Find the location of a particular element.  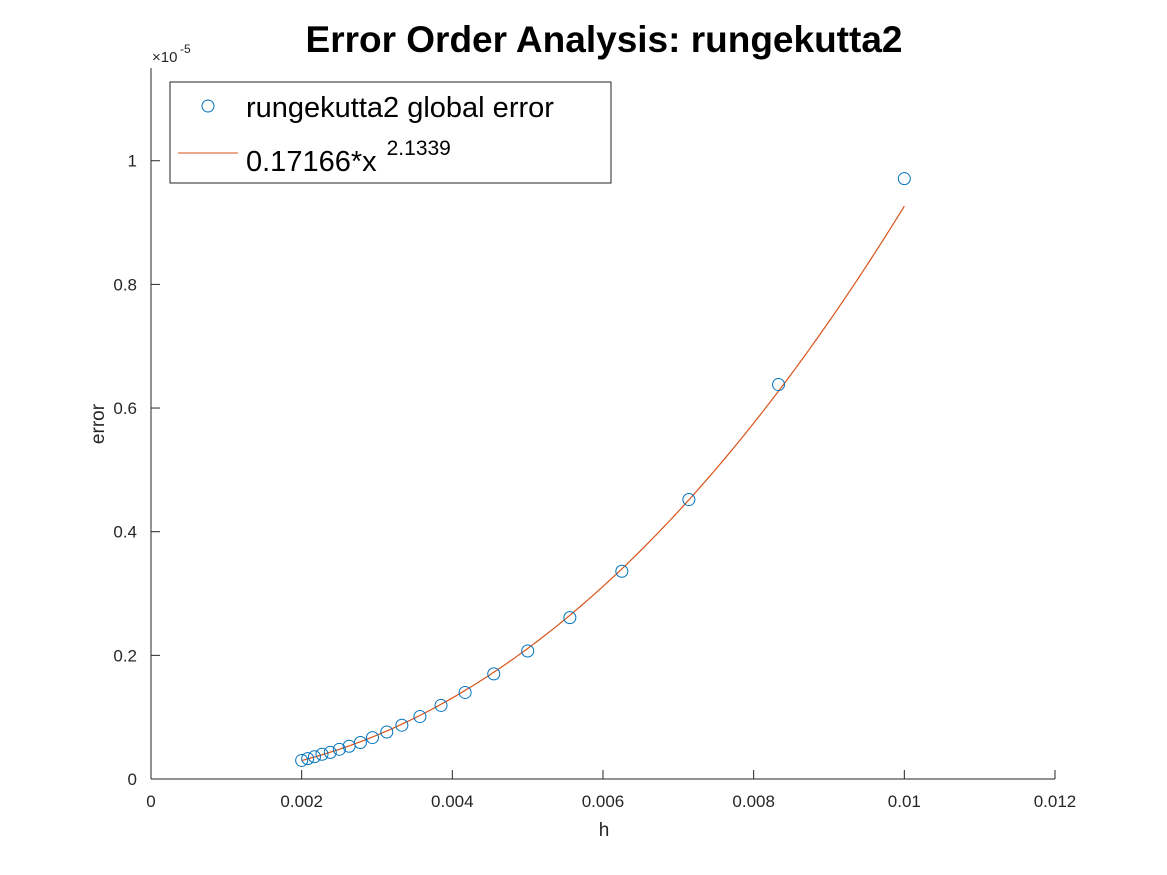

x-tick-label: 0.012 is located at coordinates (1055, 801).